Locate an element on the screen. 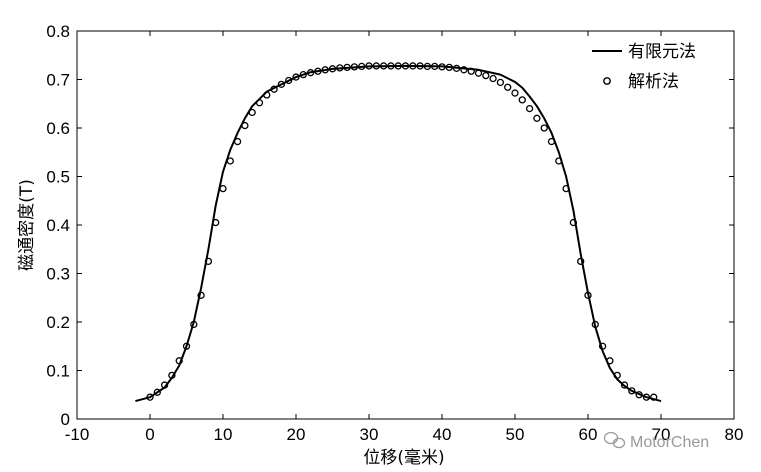 The width and height of the screenshot is (761, 472). y-tick-label: 0.1 is located at coordinates (58, 371).